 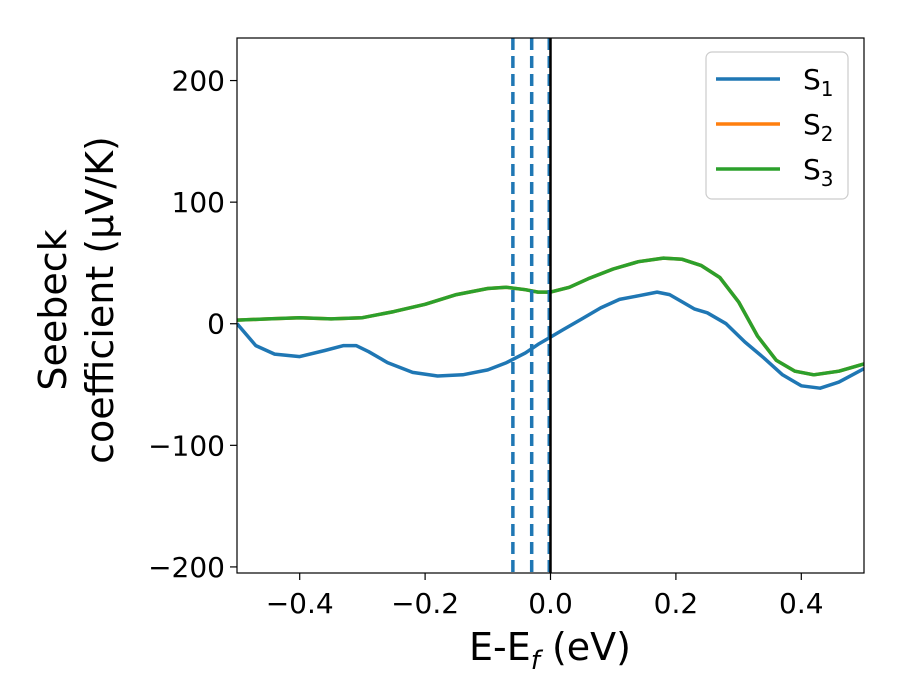 What do you see at coordinates (186, 567) in the screenshot?
I see `y-tick-label: −200` at bounding box center [186, 567].